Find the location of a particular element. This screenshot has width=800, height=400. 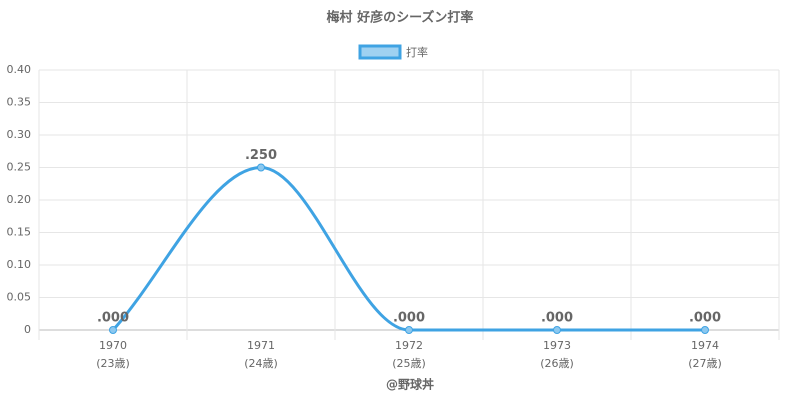

y-tick-label: 0.25 is located at coordinates (19, 167).